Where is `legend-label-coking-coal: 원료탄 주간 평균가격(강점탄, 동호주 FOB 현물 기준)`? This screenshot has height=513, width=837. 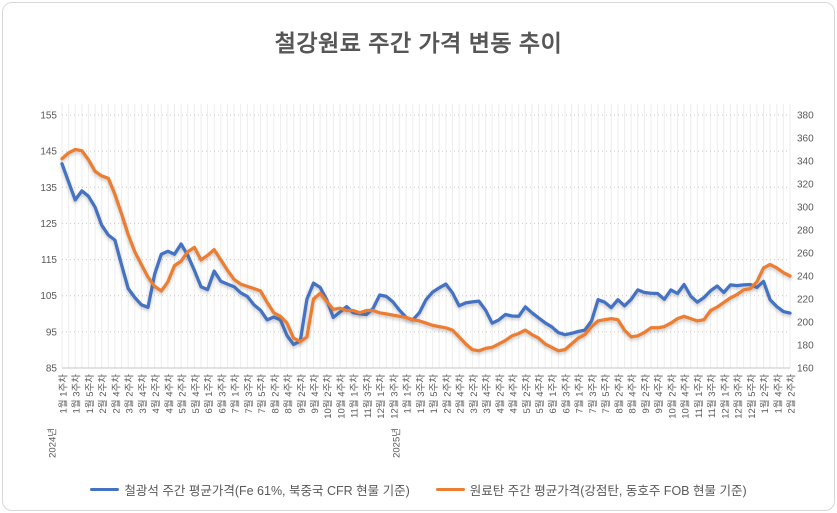 legend-label-coking-coal: 원료탄 주간 평균가격(강점탄, 동호주 FOB 현물 기준) is located at coordinates (608, 491).